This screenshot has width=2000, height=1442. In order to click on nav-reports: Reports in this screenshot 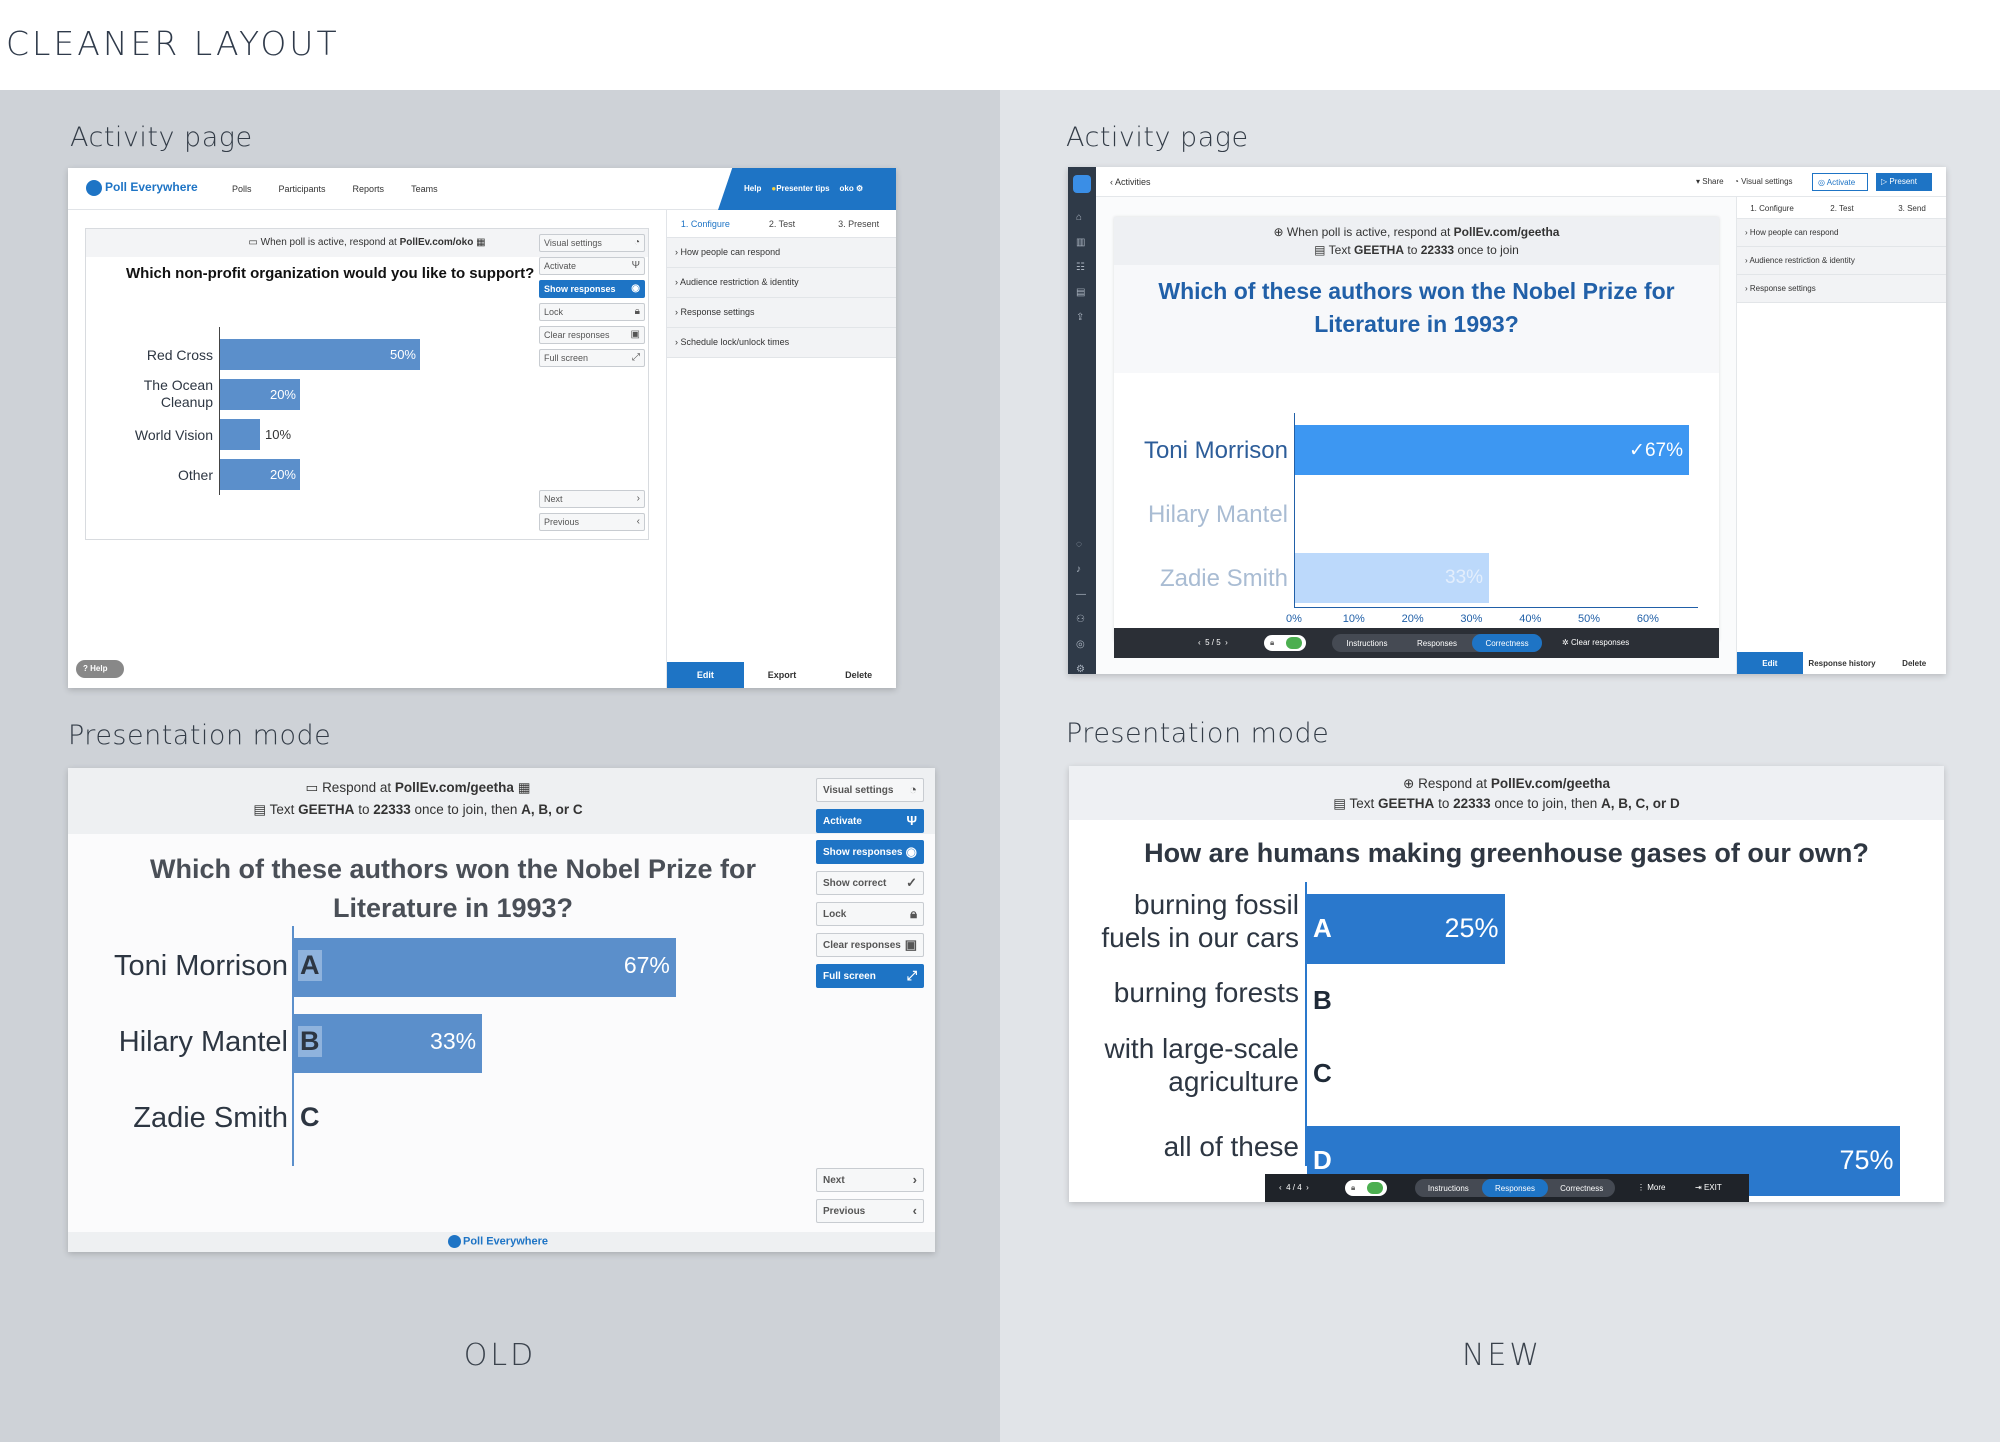, I will do `click(368, 189)`.